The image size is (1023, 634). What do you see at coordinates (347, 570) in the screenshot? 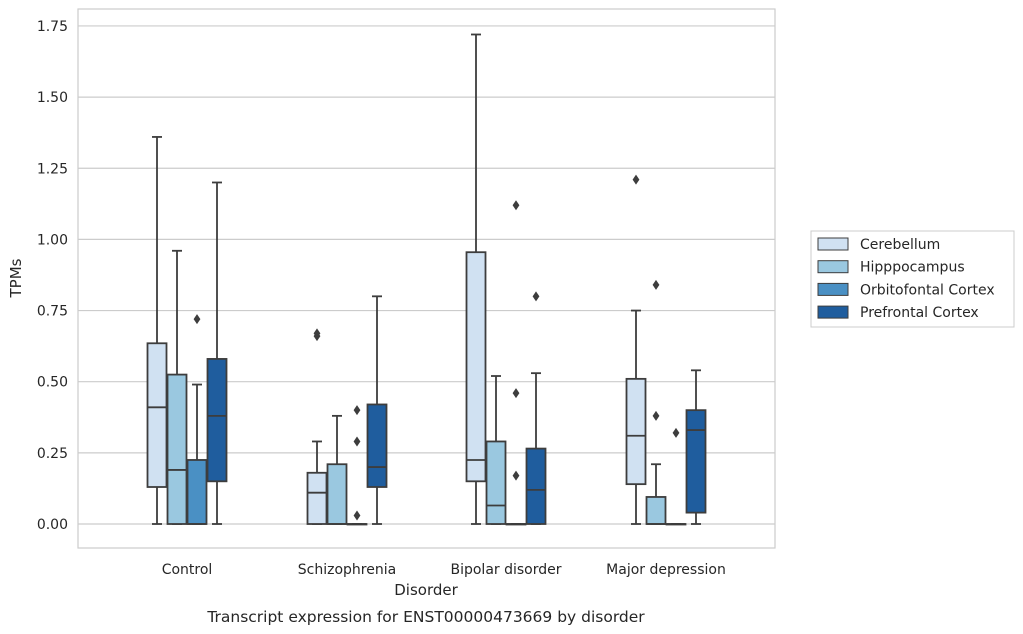
I see `x-tick-label: Schizophrenia` at bounding box center [347, 570].